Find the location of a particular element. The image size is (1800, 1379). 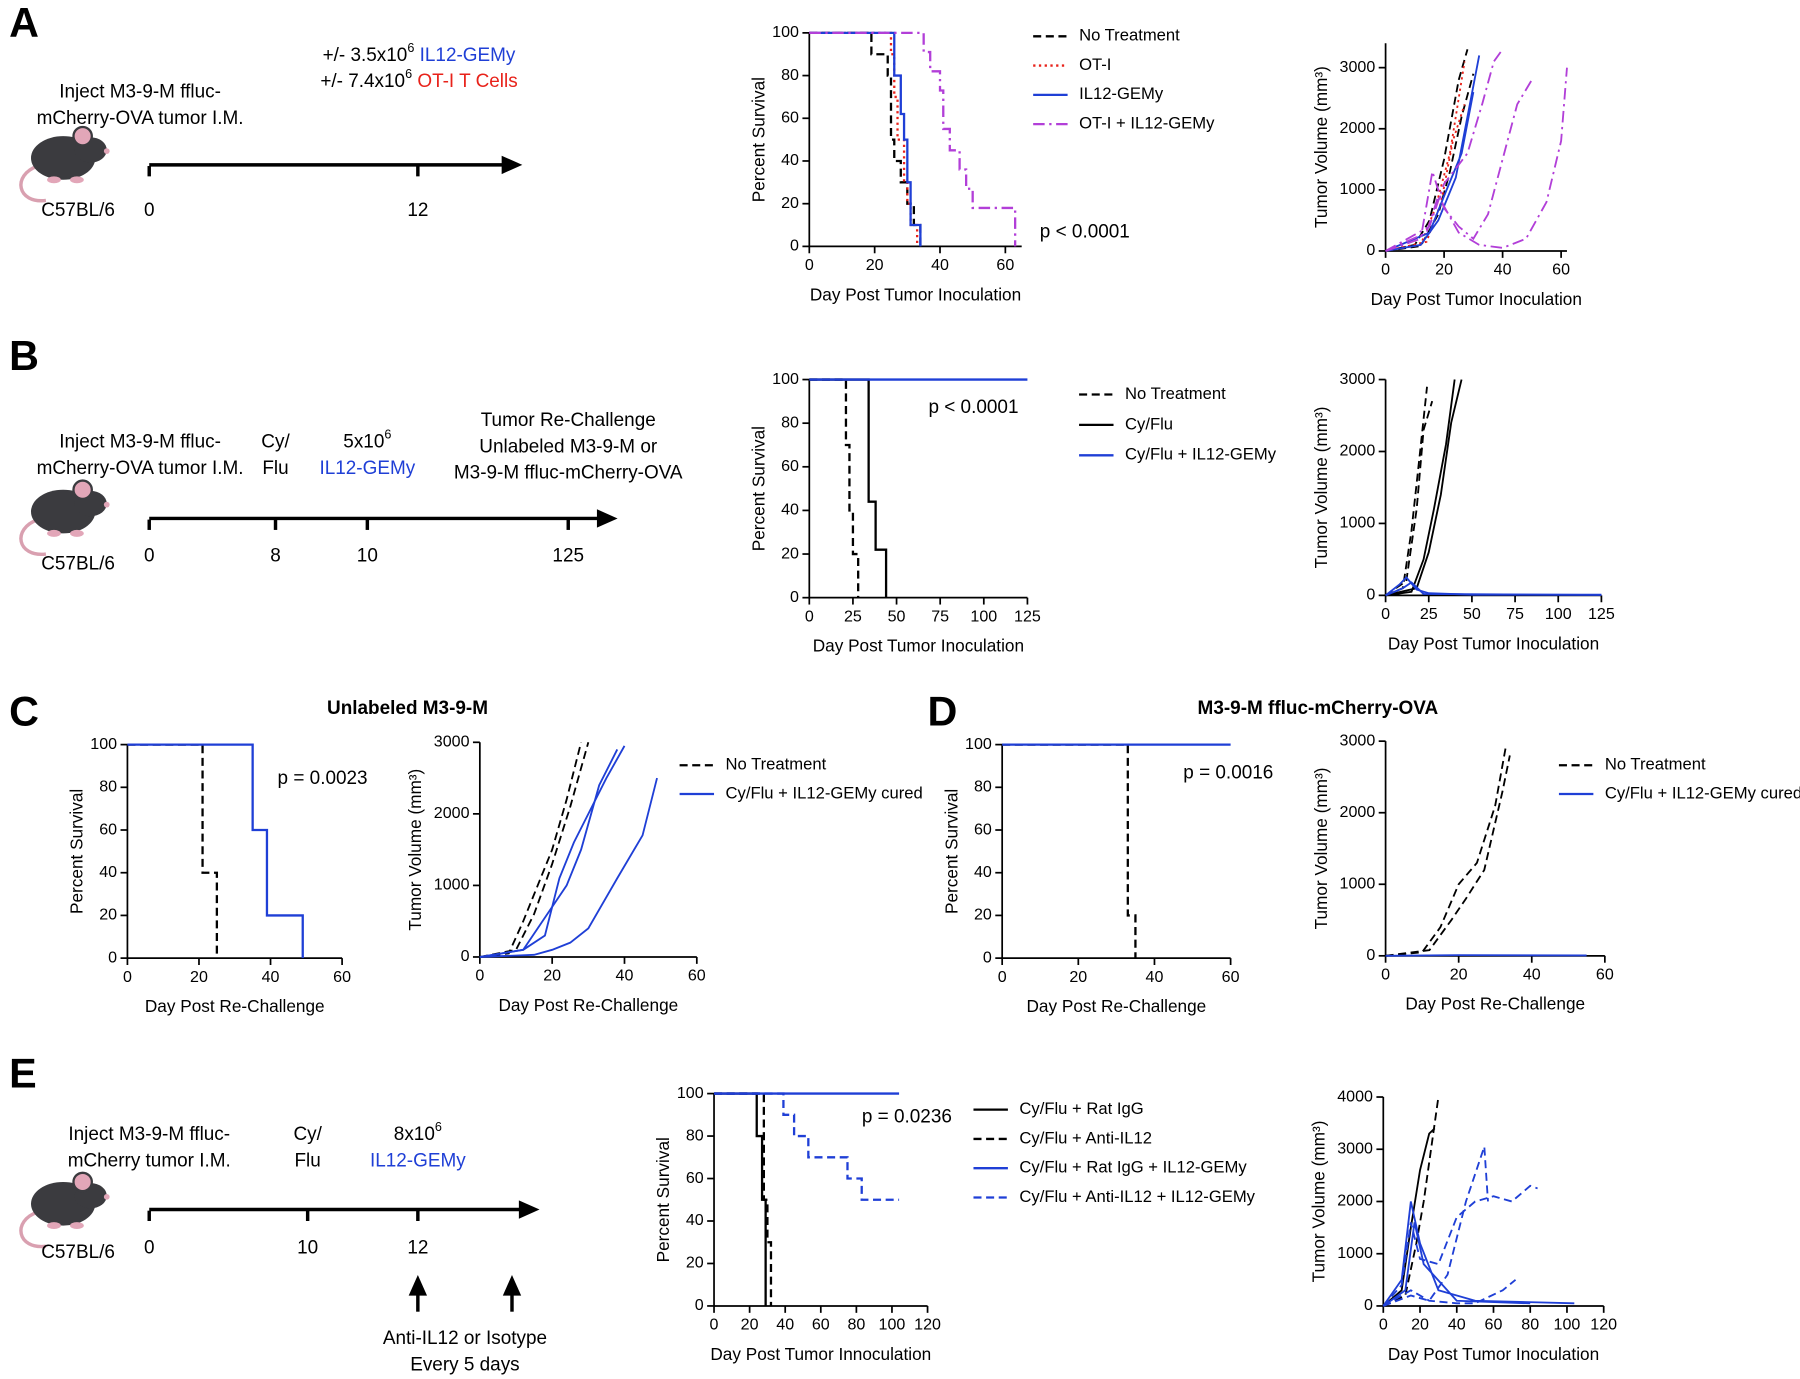

timeline-day: 8 is located at coordinates (275, 555).